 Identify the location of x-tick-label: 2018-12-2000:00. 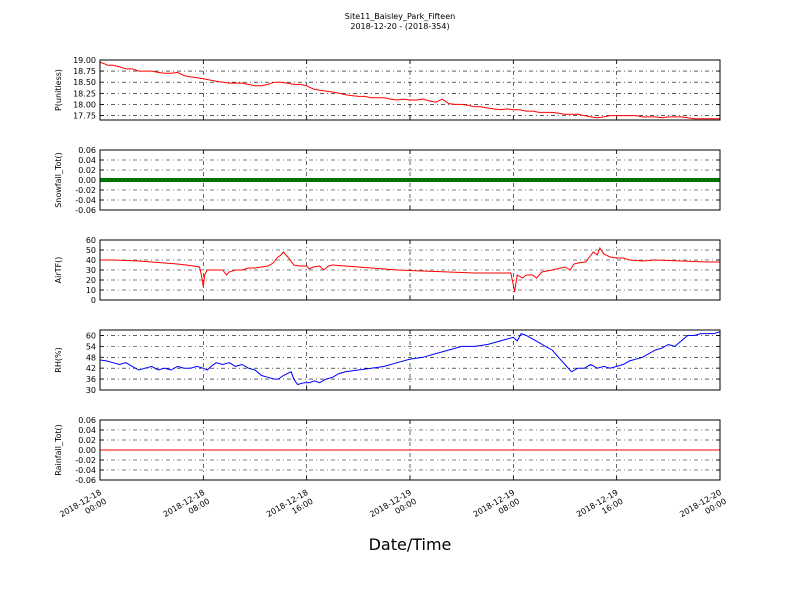
(703, 508).